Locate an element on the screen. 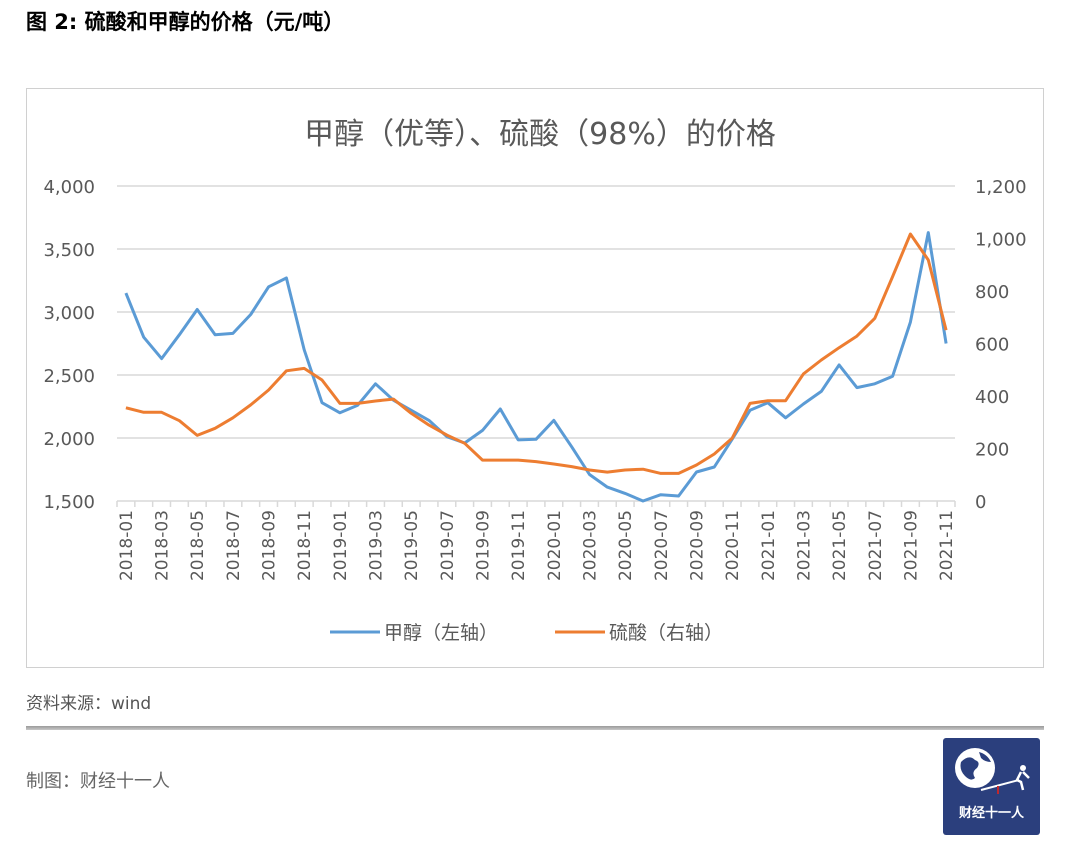  x-tick-label: 2019-01 is located at coordinates (341, 545).